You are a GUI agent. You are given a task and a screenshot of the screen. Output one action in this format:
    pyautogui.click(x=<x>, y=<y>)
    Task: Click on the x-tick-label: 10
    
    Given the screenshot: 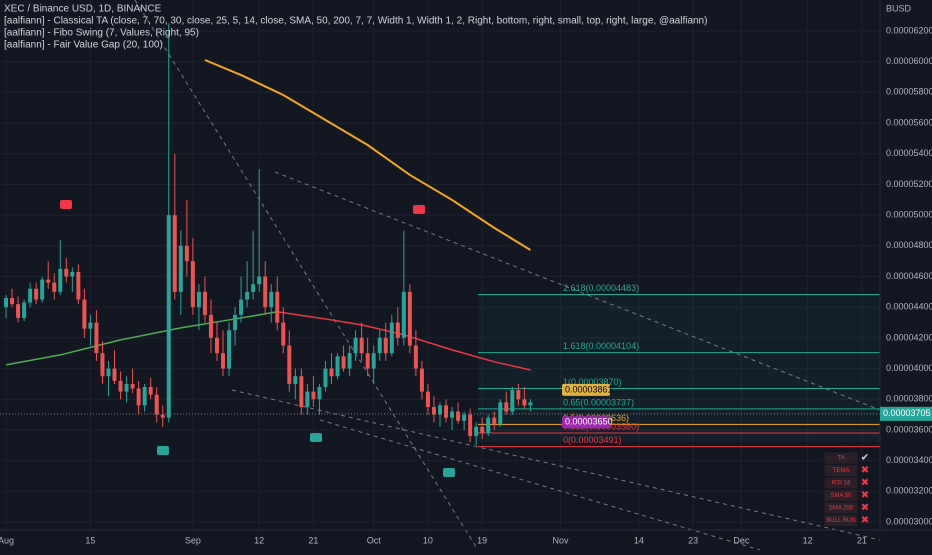 What is the action you would take?
    pyautogui.click(x=428, y=540)
    